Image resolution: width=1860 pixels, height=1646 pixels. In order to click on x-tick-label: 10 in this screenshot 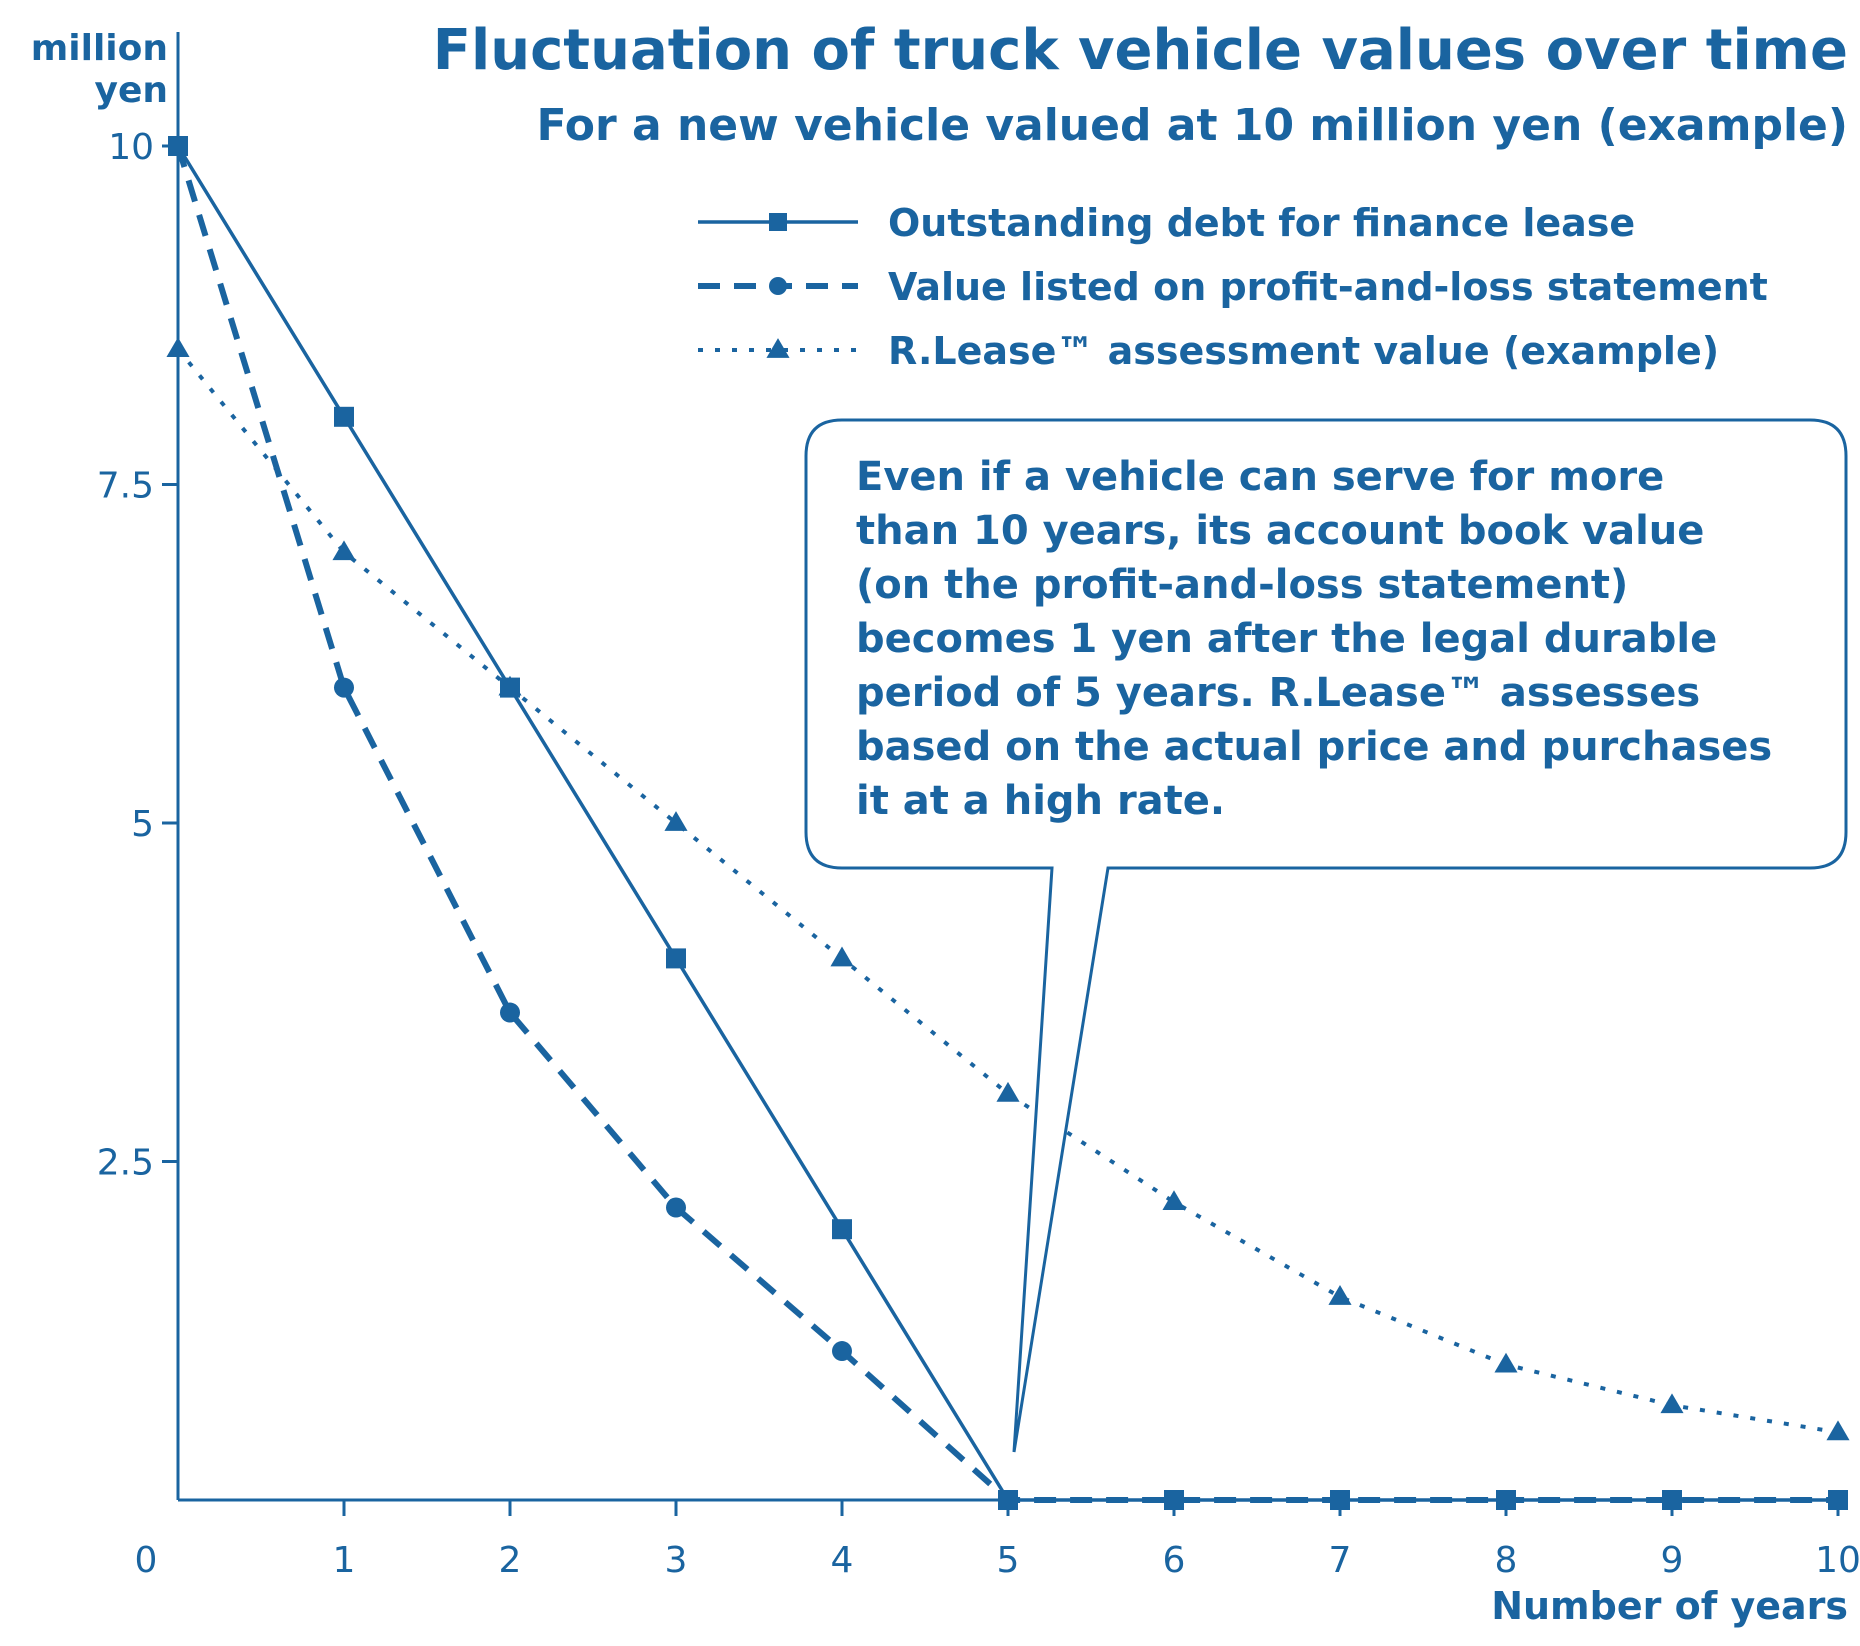, I will do `click(1837, 1560)`.